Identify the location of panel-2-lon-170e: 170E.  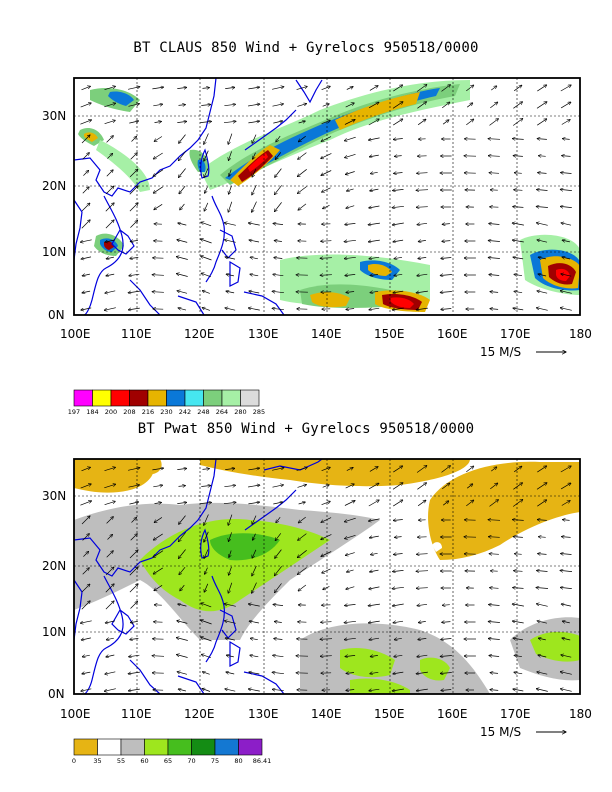
(515, 714).